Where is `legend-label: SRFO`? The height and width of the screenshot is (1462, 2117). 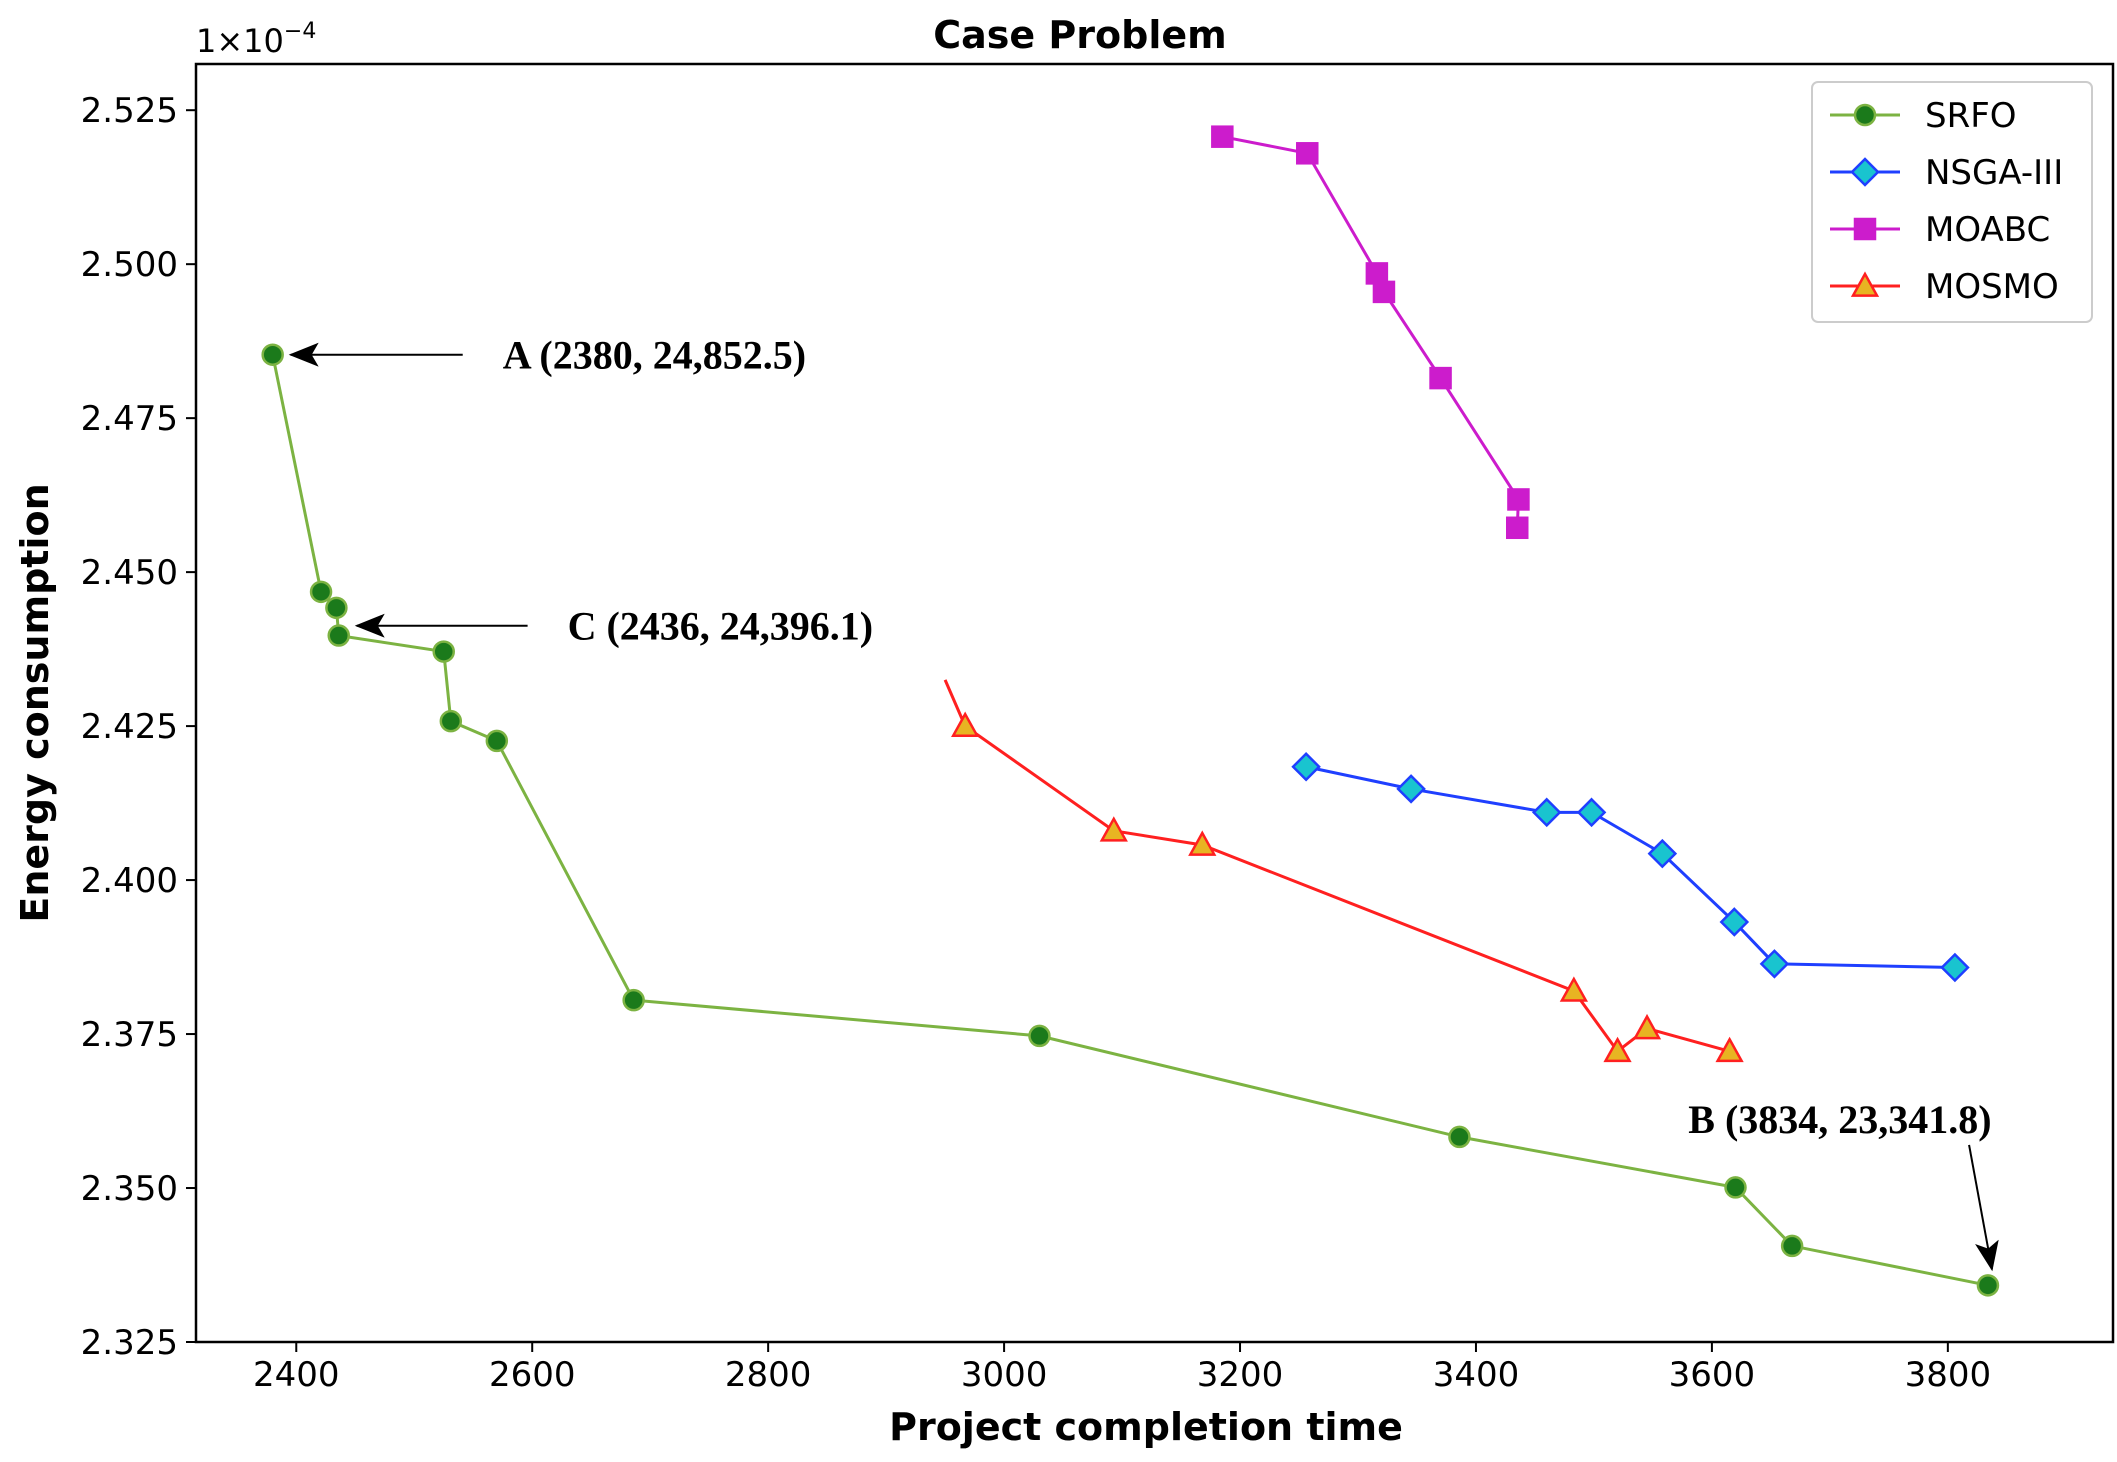
legend-label: SRFO is located at coordinates (1971, 116).